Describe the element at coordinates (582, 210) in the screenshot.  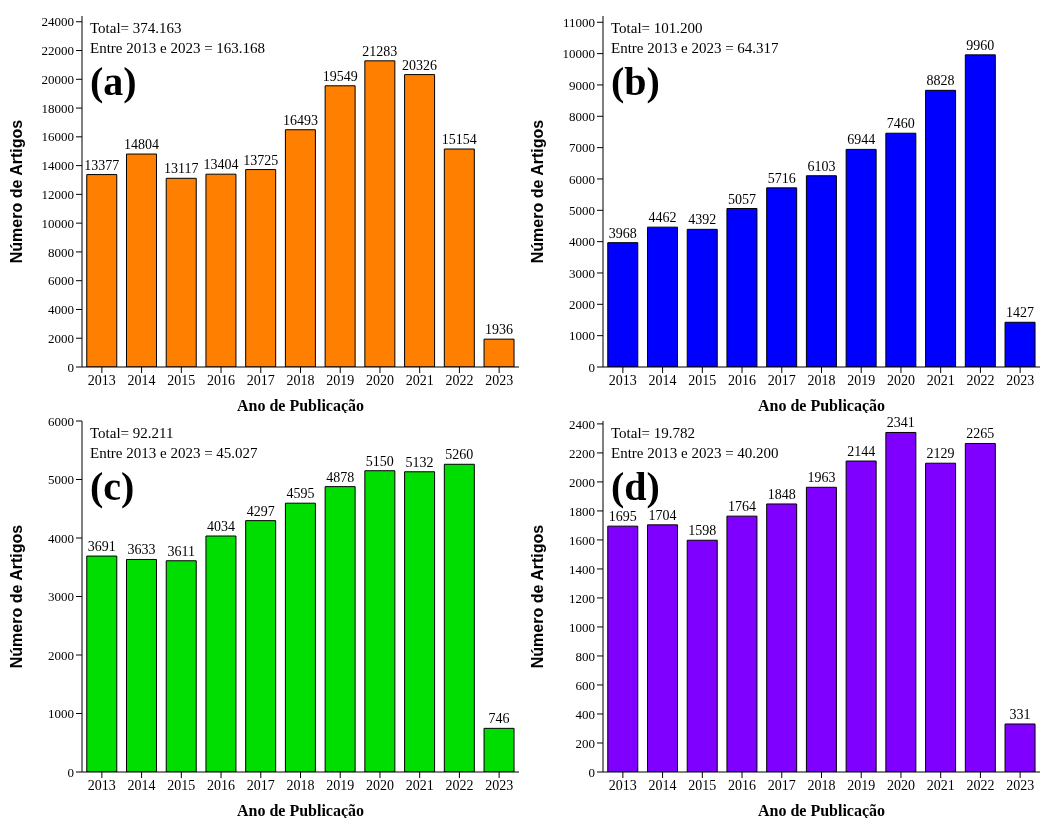
I see `y-tick-label: 5000` at that location.